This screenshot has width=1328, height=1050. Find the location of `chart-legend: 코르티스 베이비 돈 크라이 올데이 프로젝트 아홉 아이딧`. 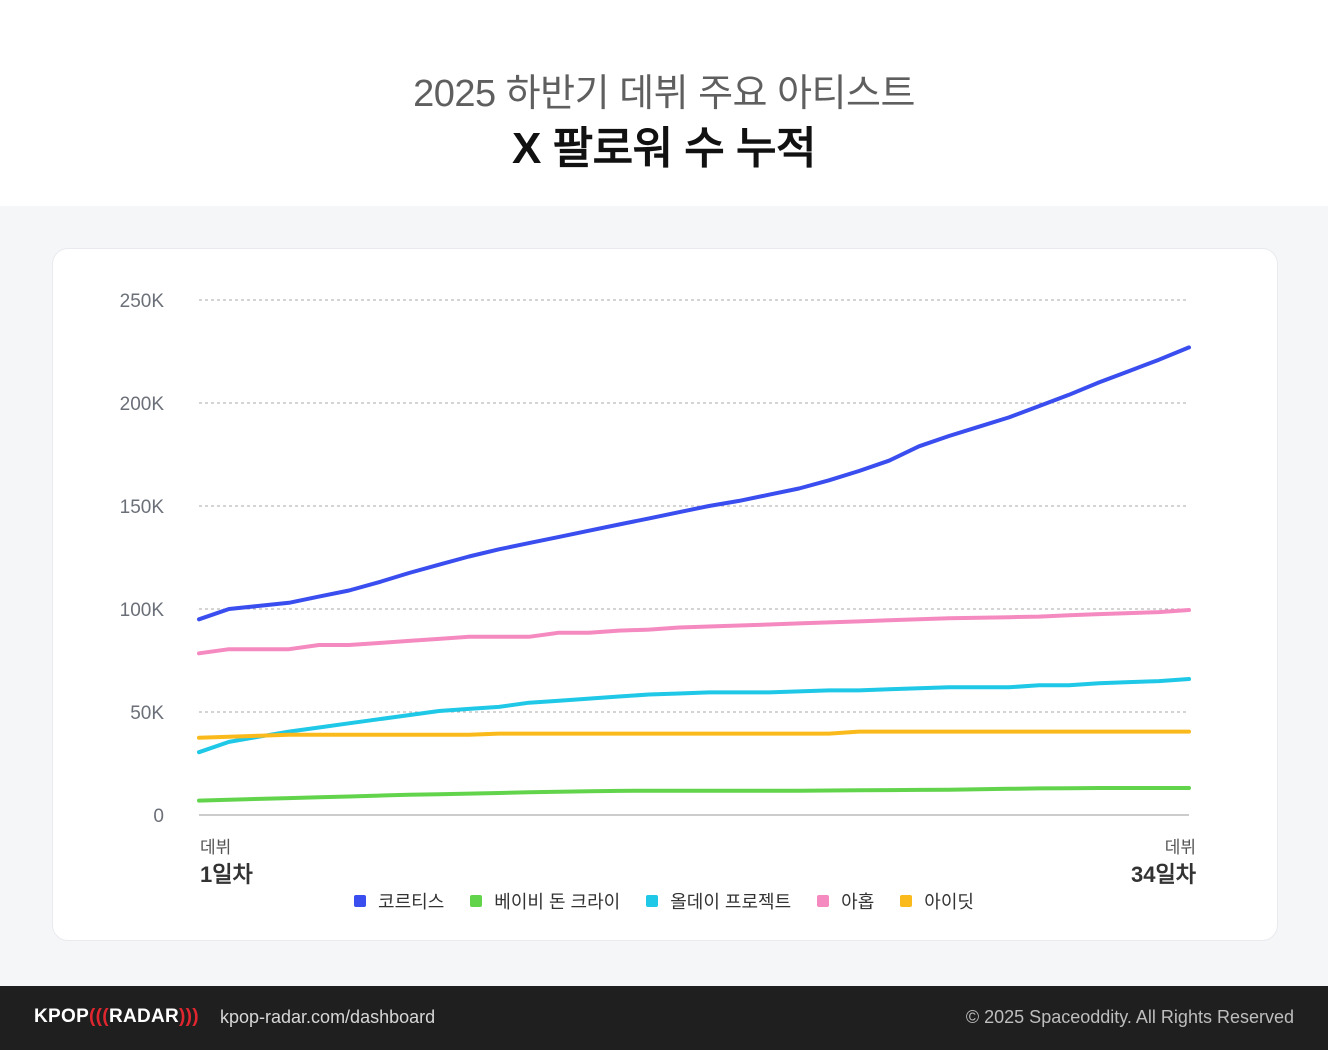

chart-legend: 코르티스 베이비 돈 크라이 올데이 프로젝트 아홉 아이딧 is located at coordinates (664, 901).